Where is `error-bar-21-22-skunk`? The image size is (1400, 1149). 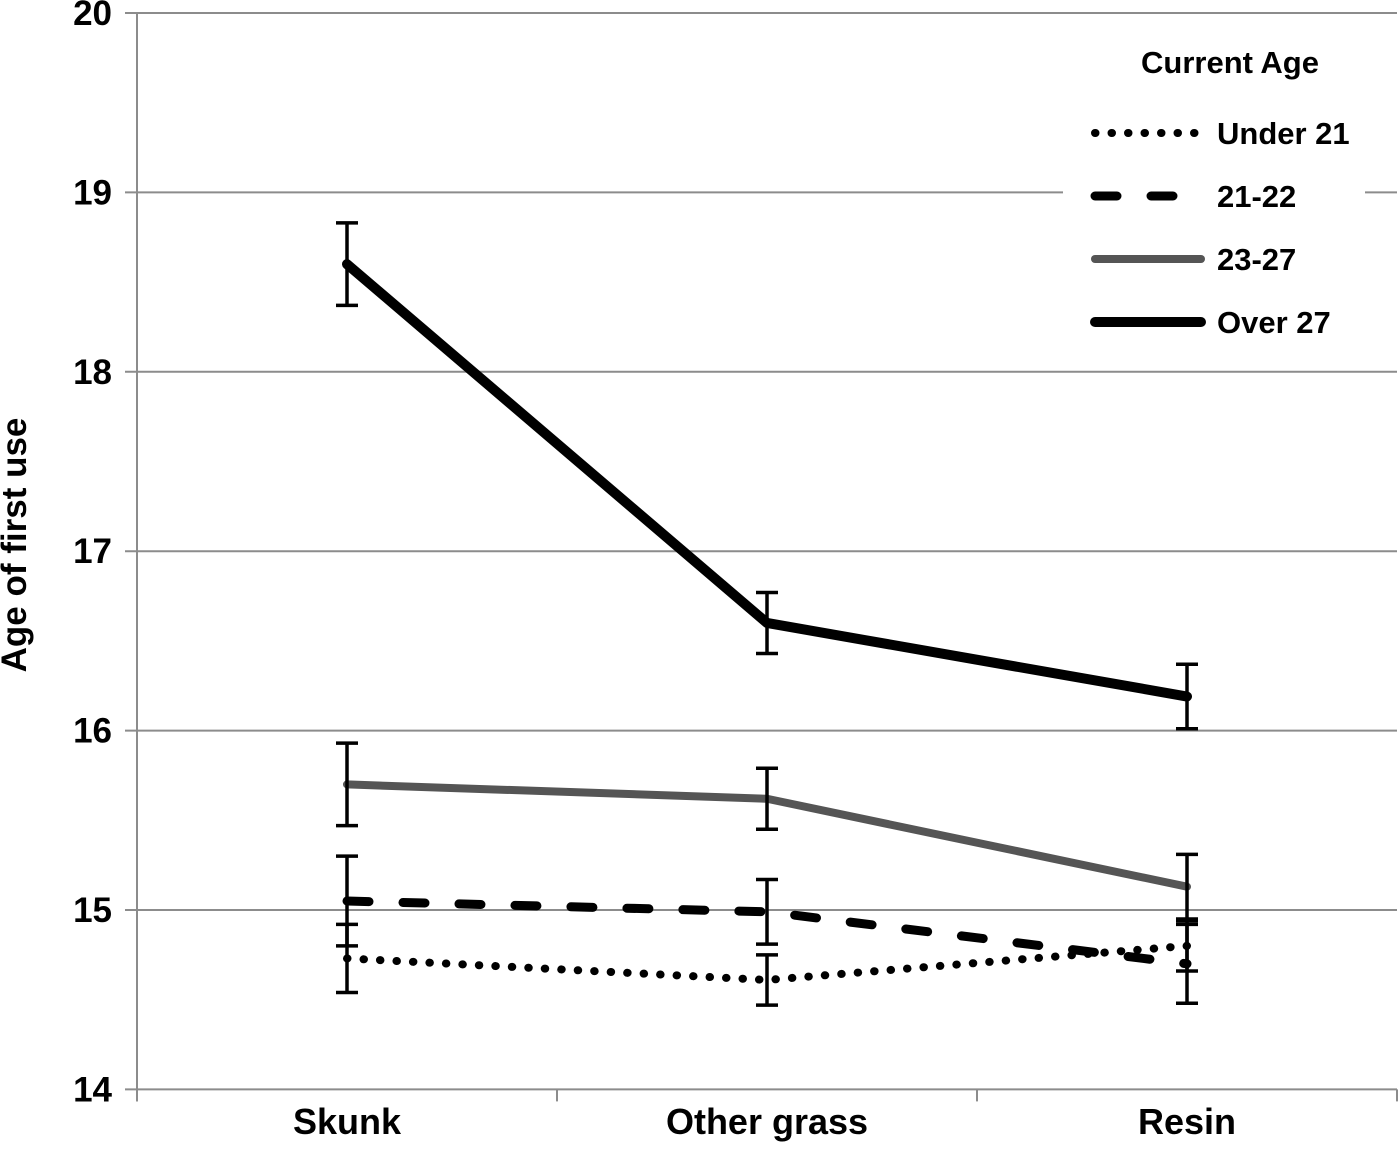
error-bar-21-22-skunk is located at coordinates (347, 901).